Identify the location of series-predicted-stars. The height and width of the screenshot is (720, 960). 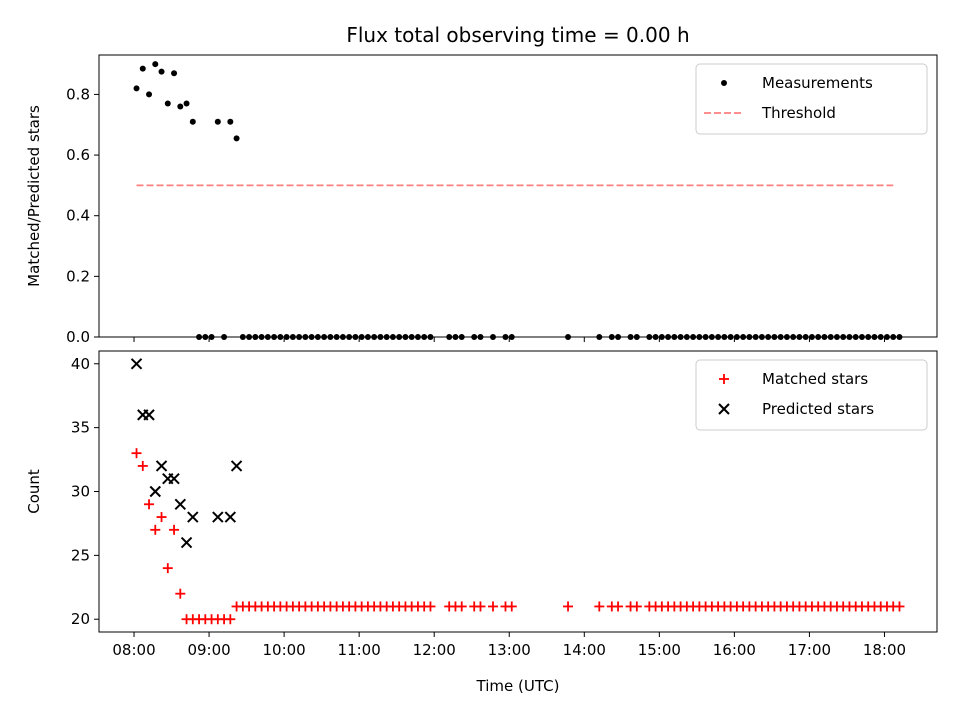
(186, 453).